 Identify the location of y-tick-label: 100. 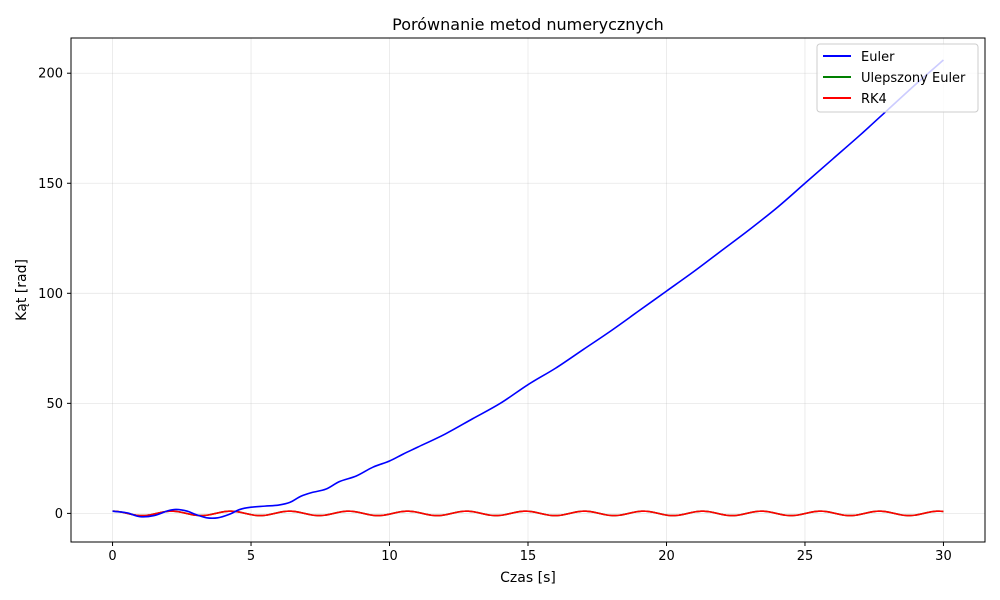
(50, 294).